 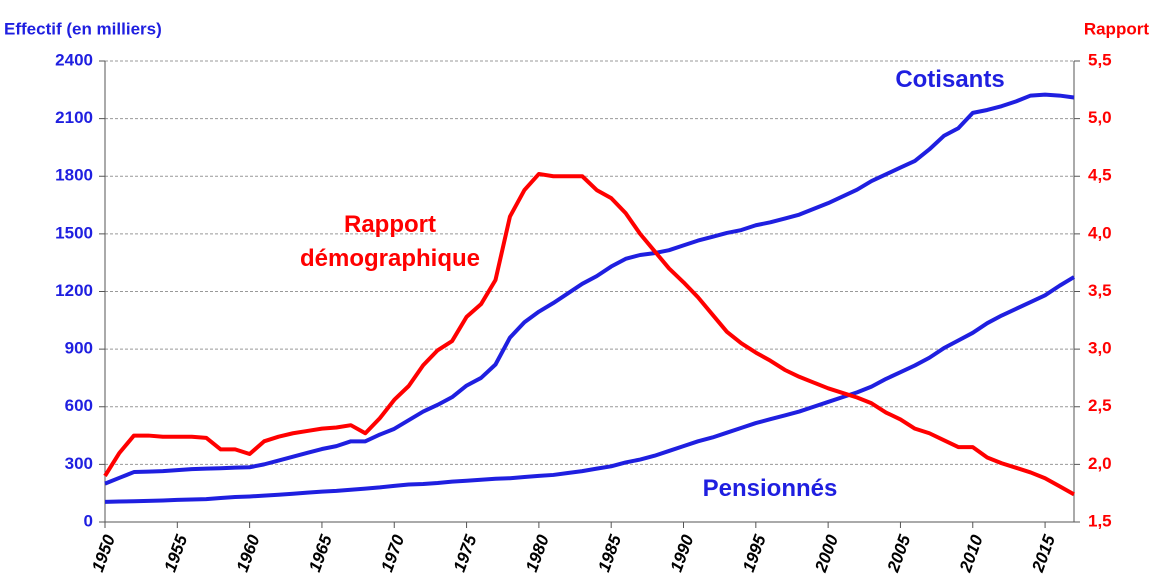 I want to click on series-label: Cotisants, so click(x=950, y=79).